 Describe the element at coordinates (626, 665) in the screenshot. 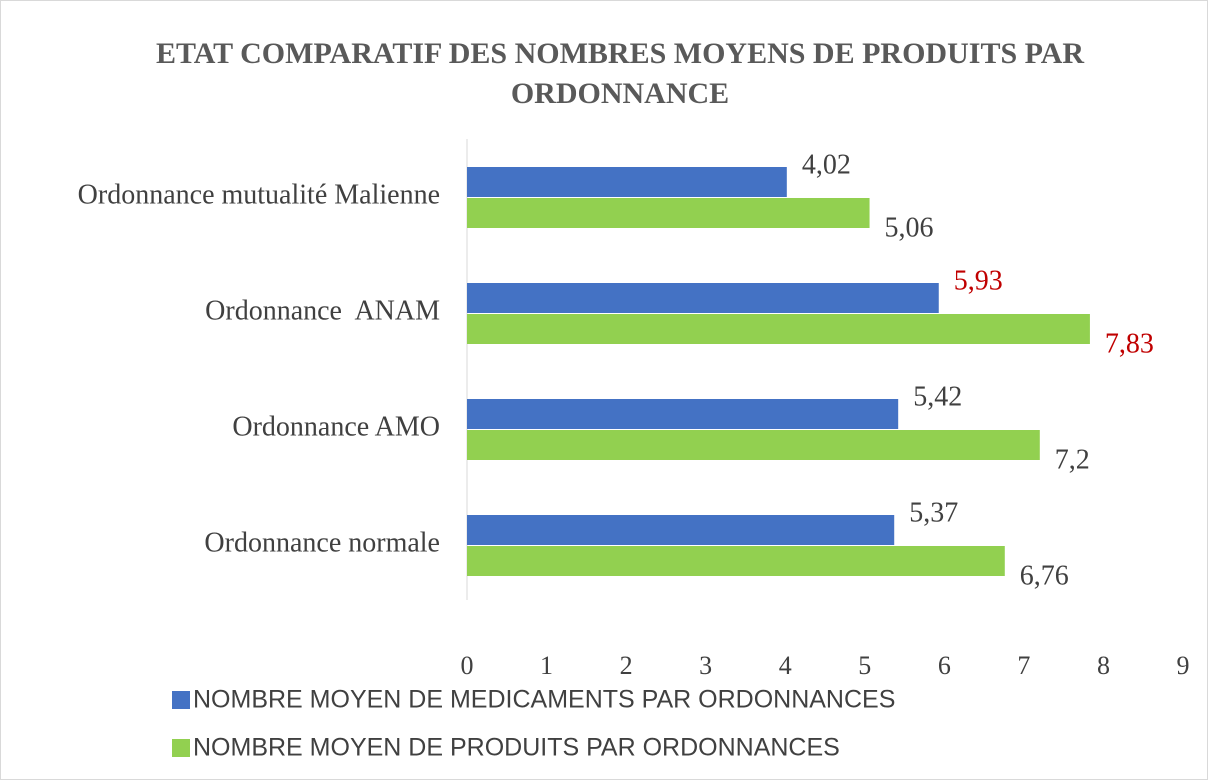

I see `x-tick-label: 2` at that location.